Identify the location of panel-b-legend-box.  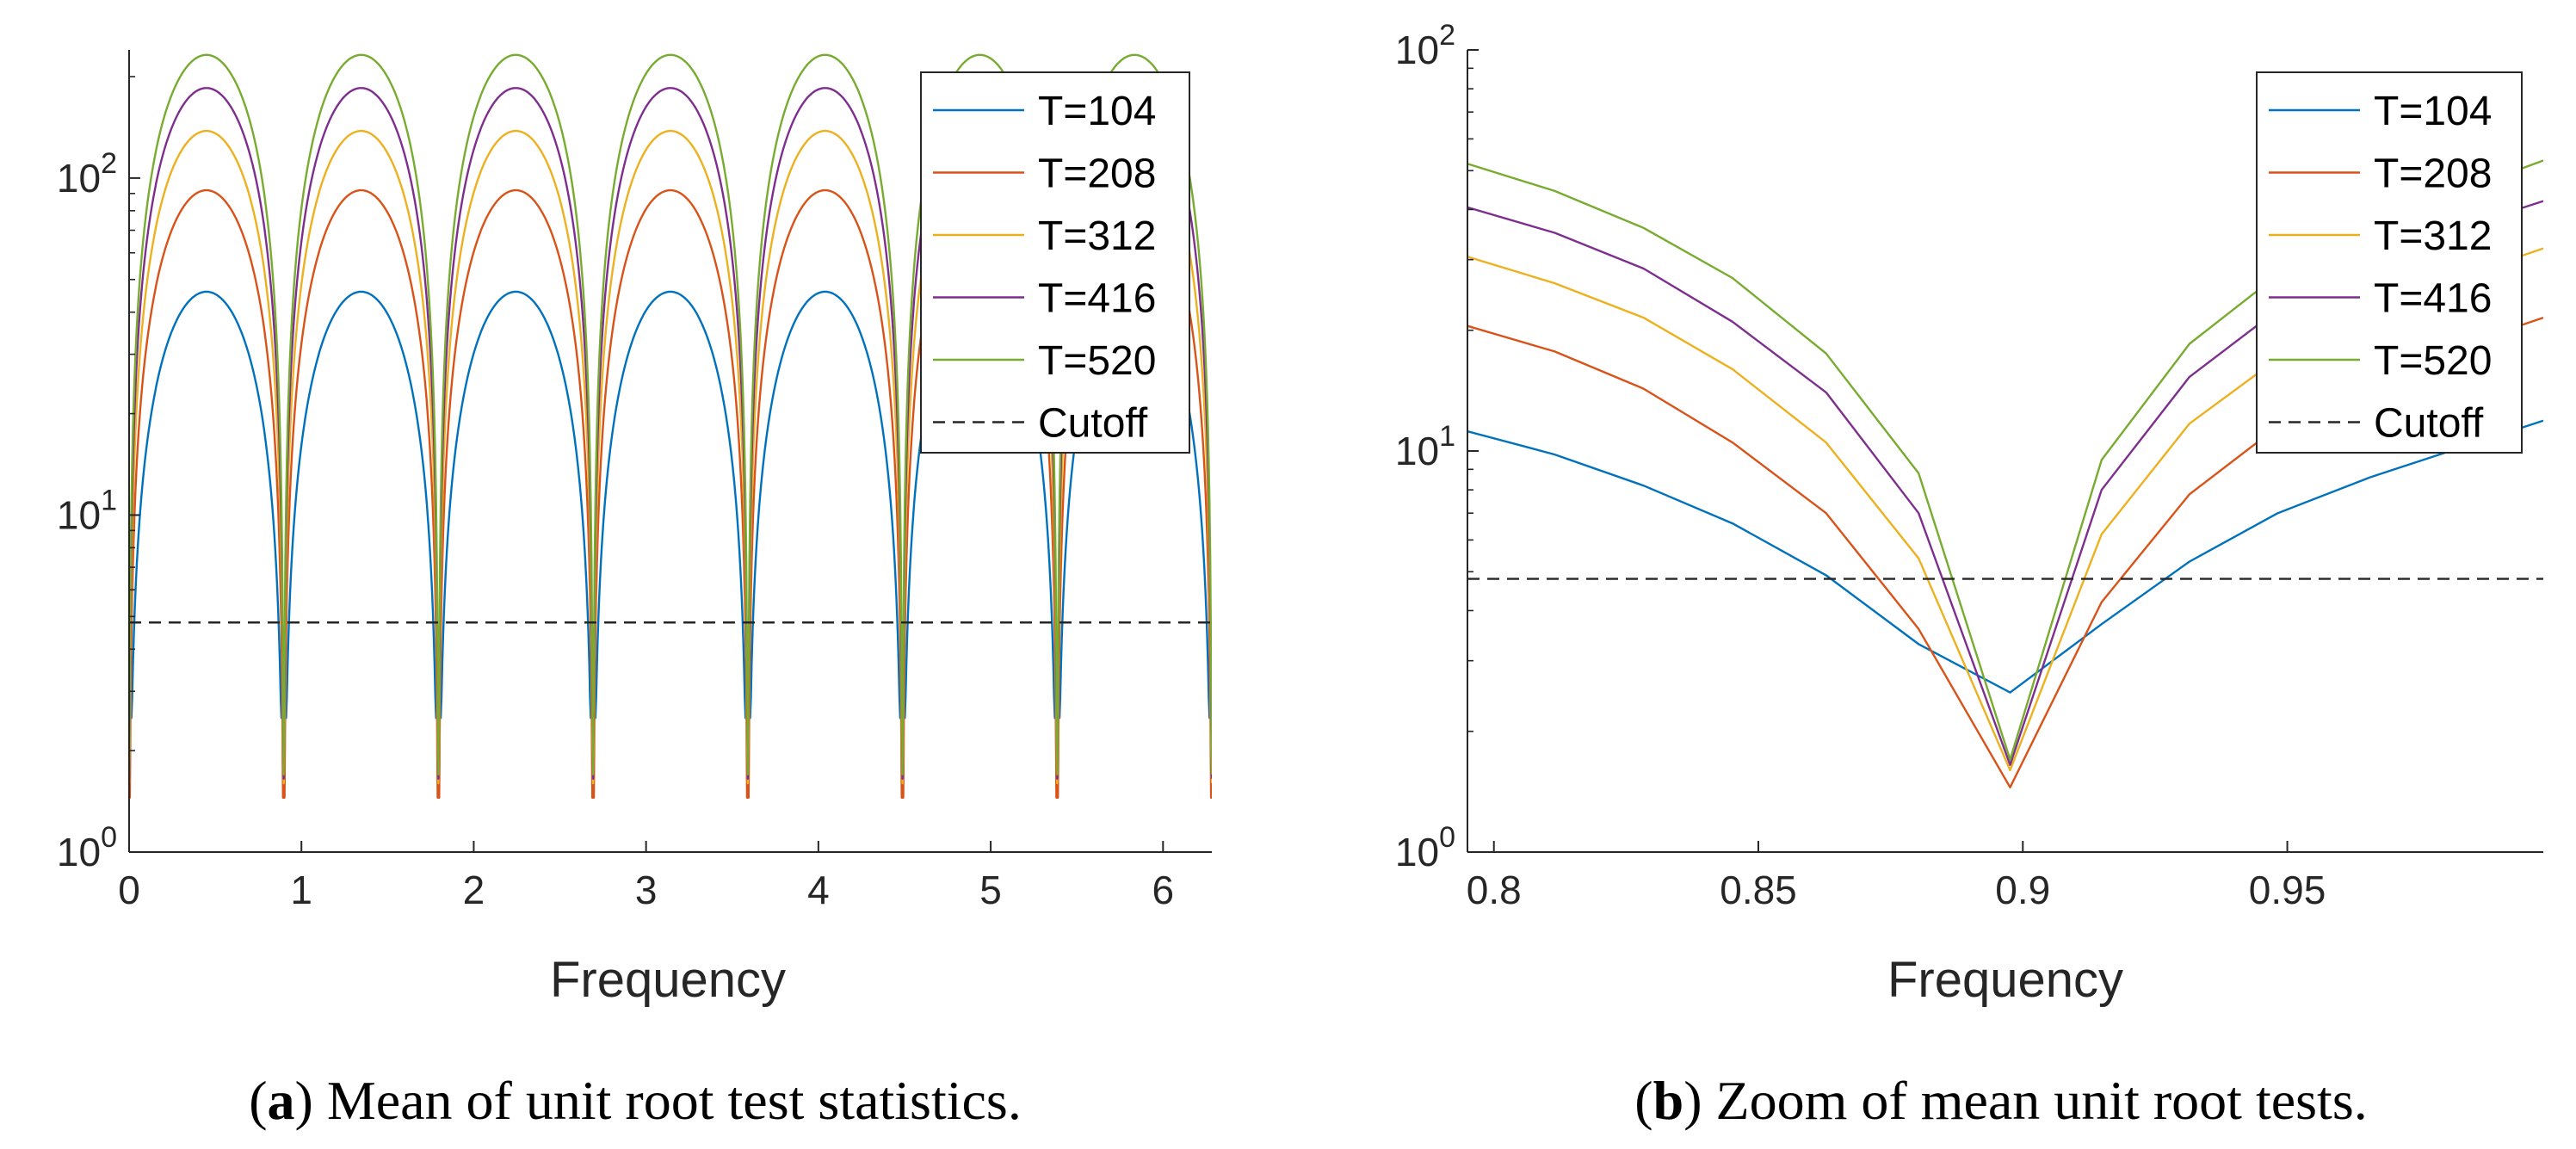
(2389, 262).